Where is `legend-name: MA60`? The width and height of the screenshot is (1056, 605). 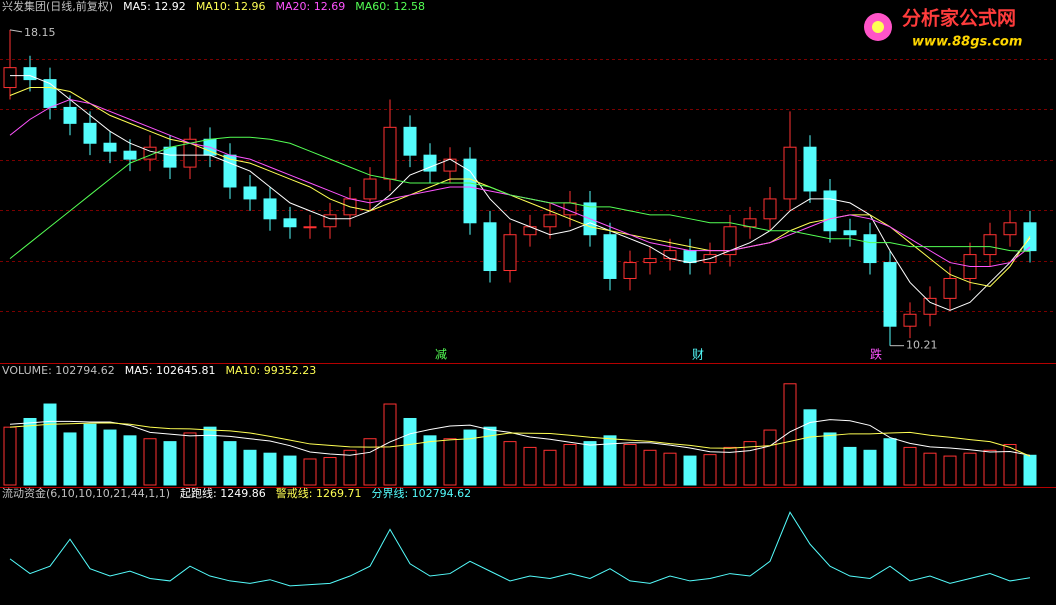 legend-name: MA60 is located at coordinates (370, 6).